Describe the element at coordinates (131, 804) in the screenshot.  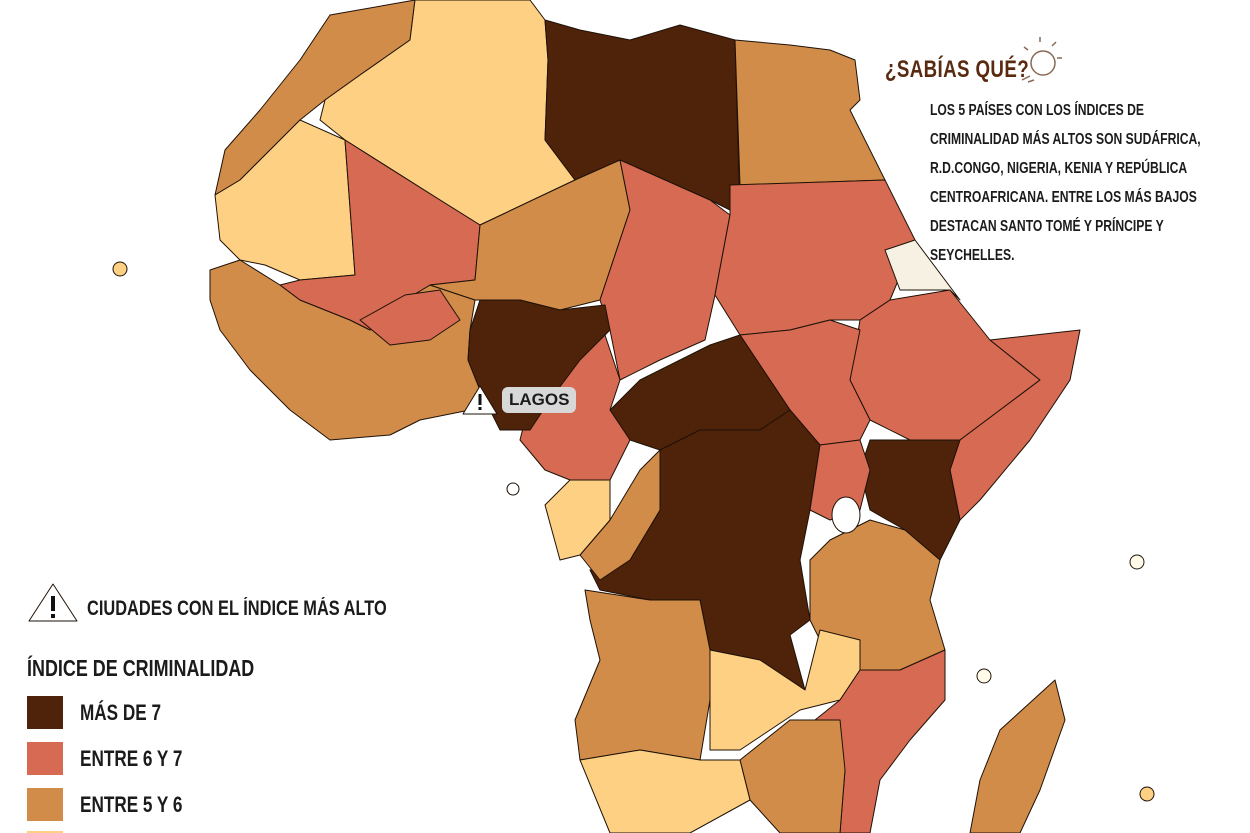
I see `legend-label: ENTRE 5 Y 6` at that location.